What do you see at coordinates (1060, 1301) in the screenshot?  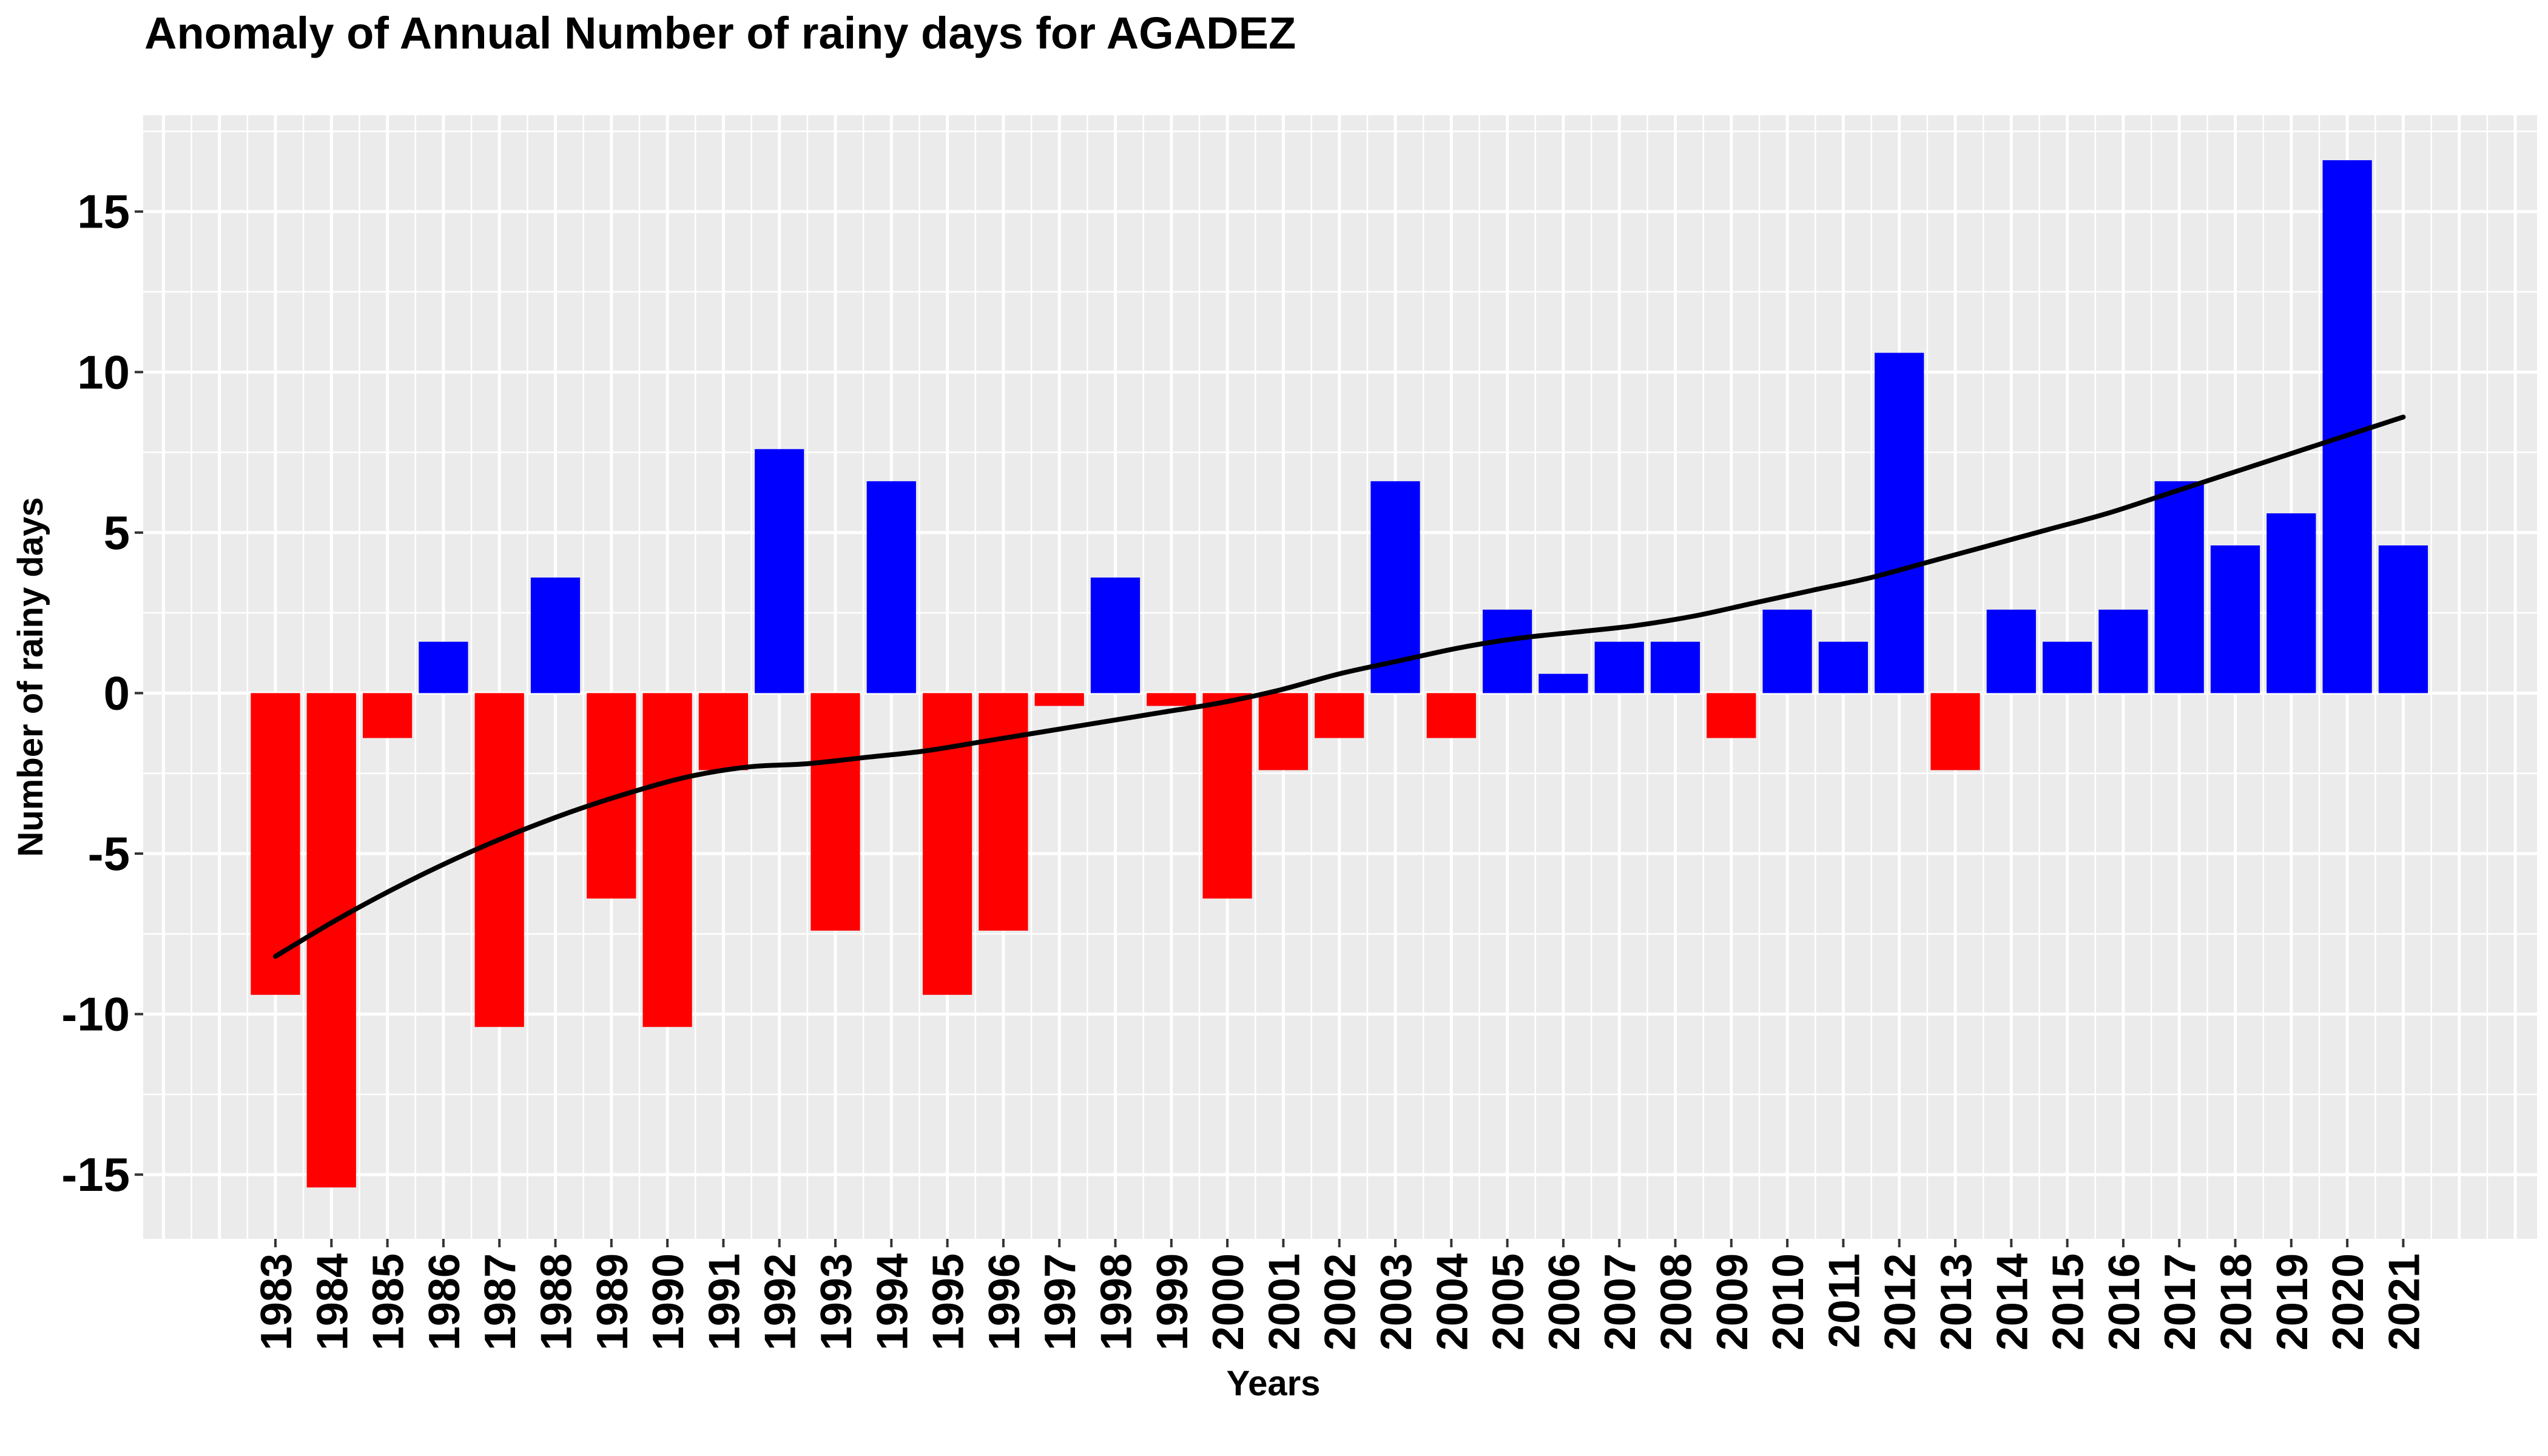 I see `x-tick-label: 1997` at bounding box center [1060, 1301].